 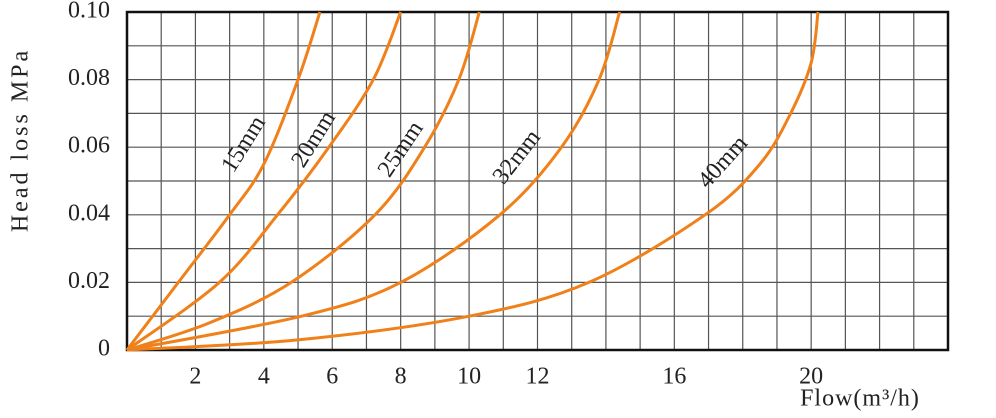 I want to click on x-axis-title: Flow(m³/h), so click(x=860, y=399).